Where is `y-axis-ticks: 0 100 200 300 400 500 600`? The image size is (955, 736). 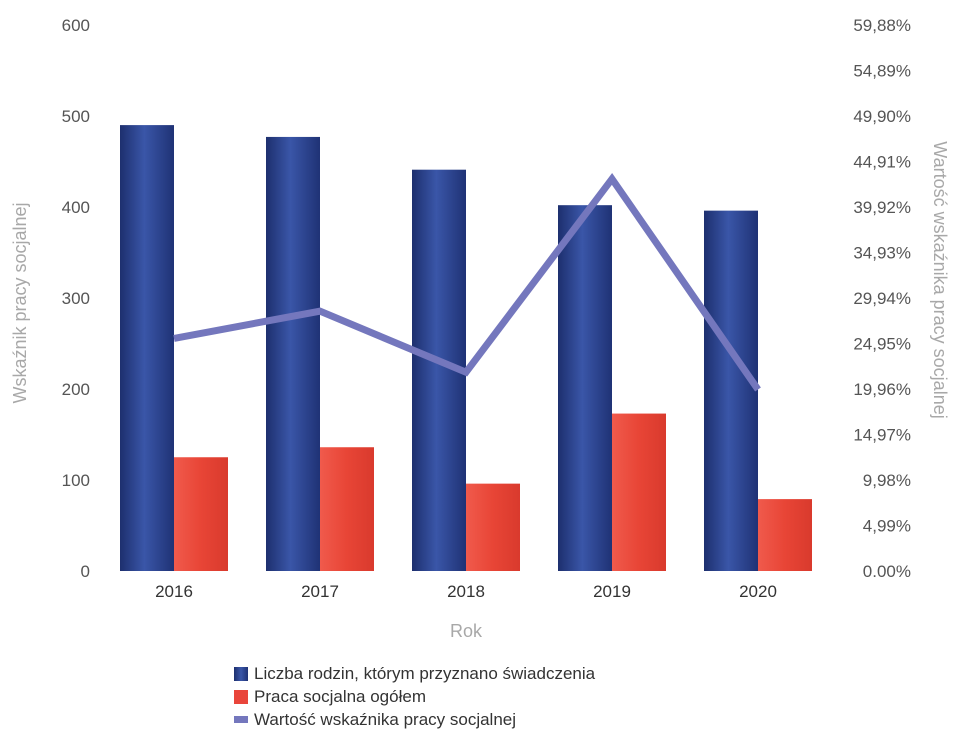
y-axis-ticks: 0 100 200 300 400 500 600 is located at coordinates (76, 298).